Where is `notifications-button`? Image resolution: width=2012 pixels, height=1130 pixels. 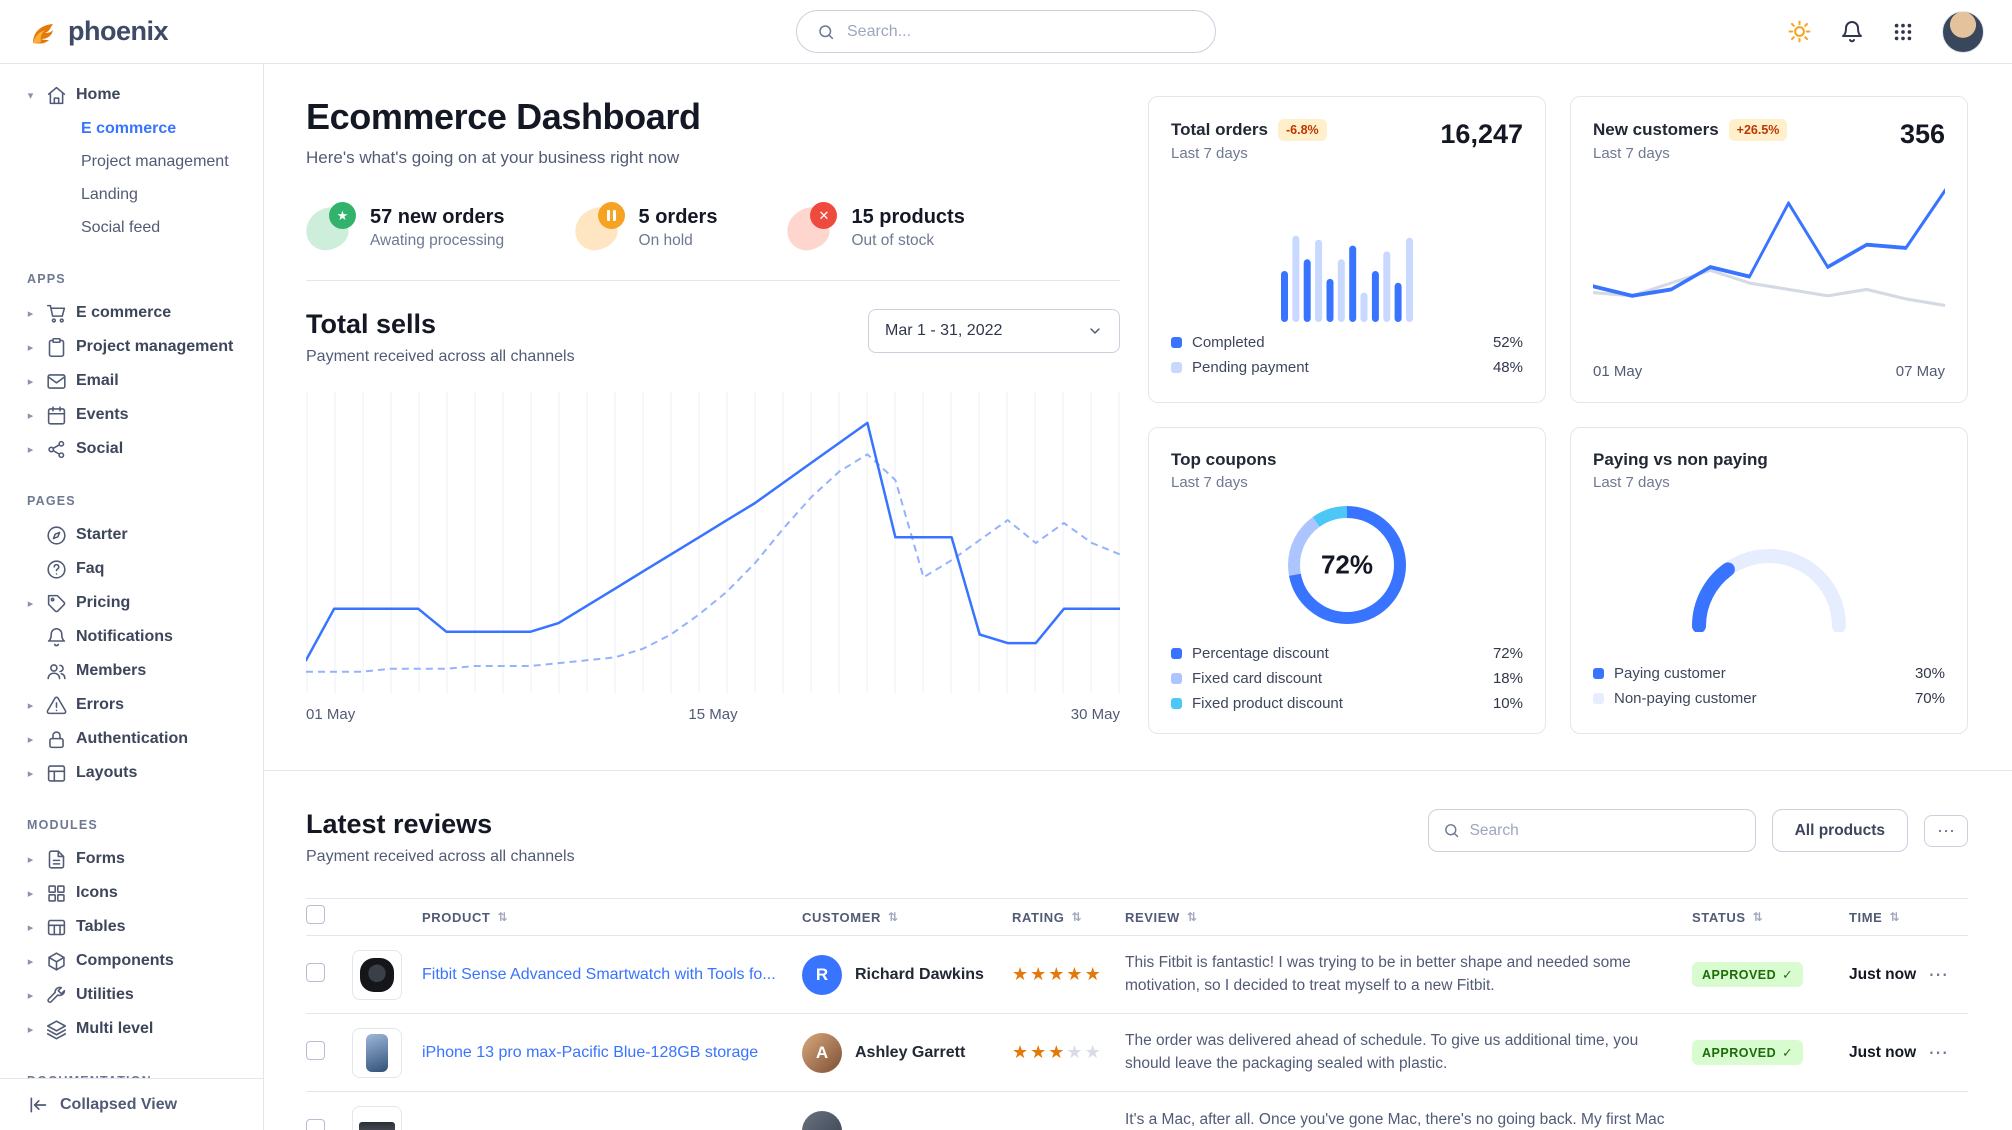
notifications-button is located at coordinates (1852, 32).